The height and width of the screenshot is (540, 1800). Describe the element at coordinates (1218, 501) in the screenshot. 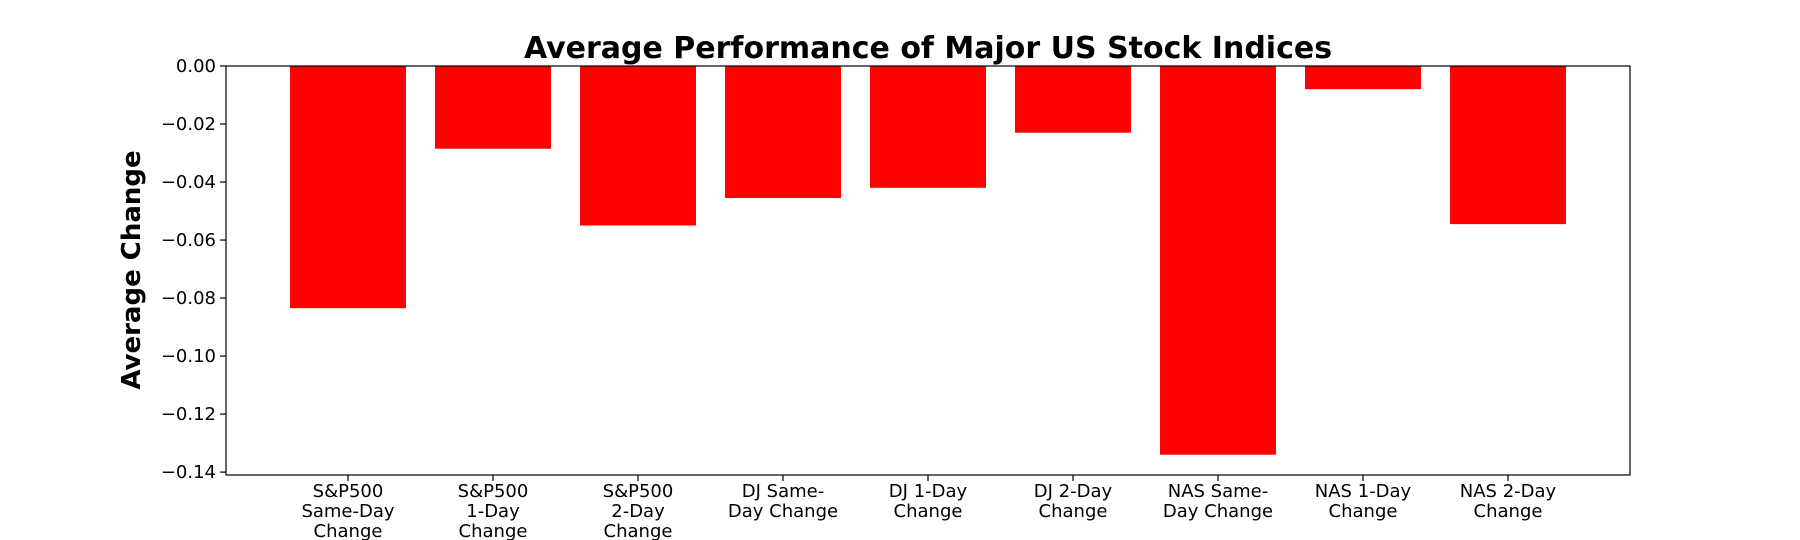

I see `x-tick-label-7: NAS Same-Day Change` at that location.